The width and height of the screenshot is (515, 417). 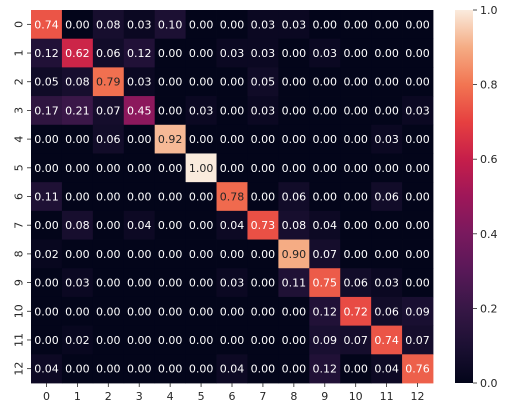 I want to click on heatmap-cell-label-12-3: 0.00, so click(x=139, y=369).